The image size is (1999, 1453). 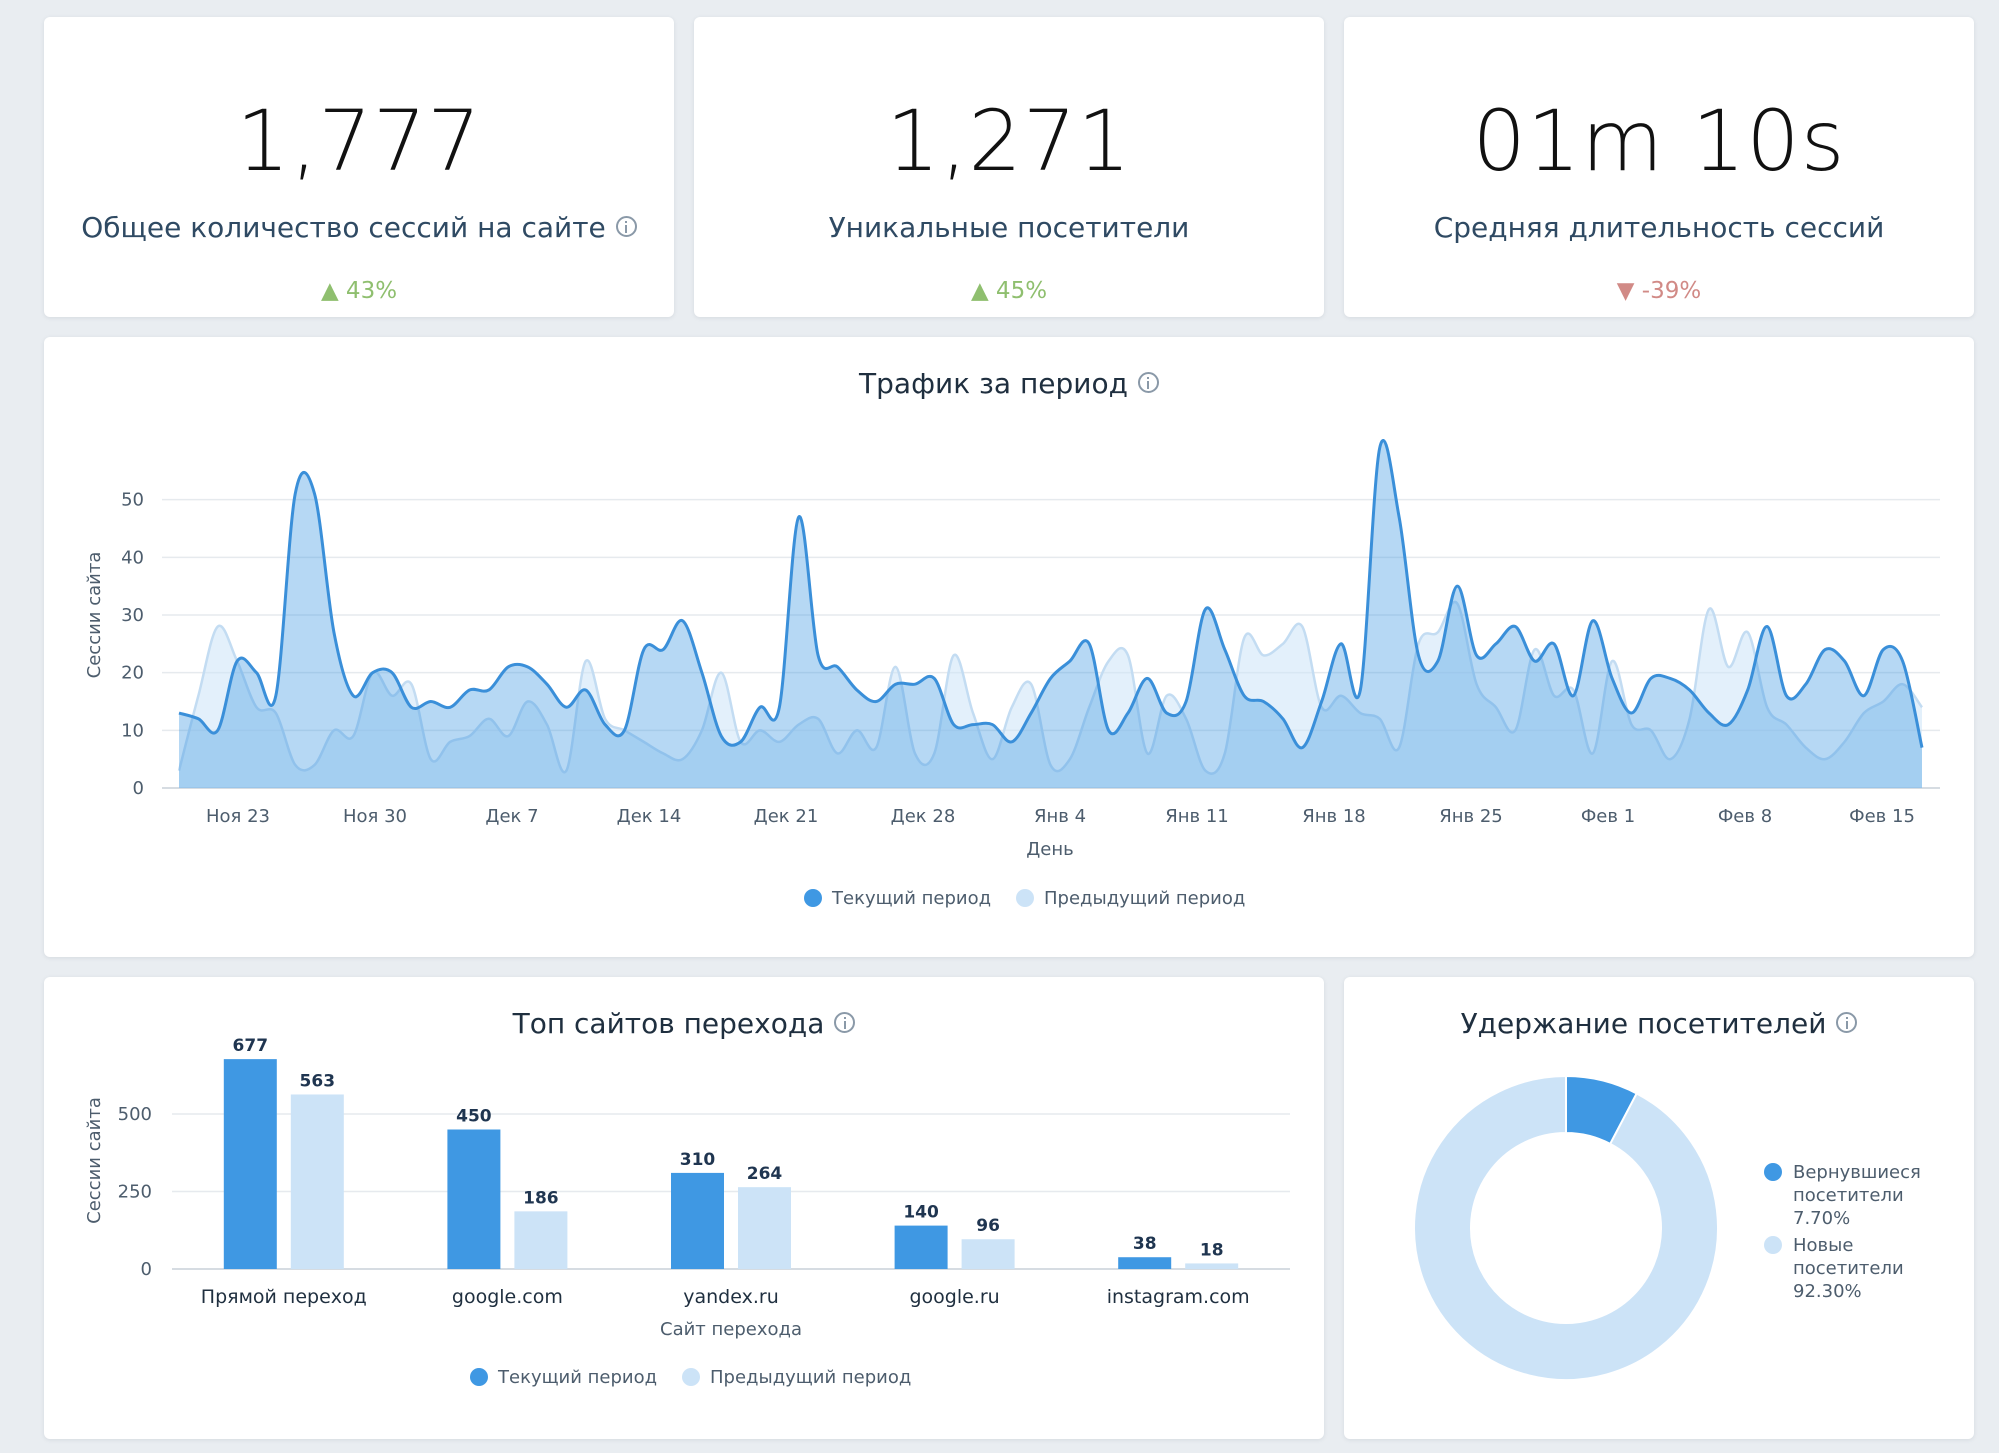 What do you see at coordinates (1212, 1250) in the screenshot?
I see `bar-value-label: 18` at bounding box center [1212, 1250].